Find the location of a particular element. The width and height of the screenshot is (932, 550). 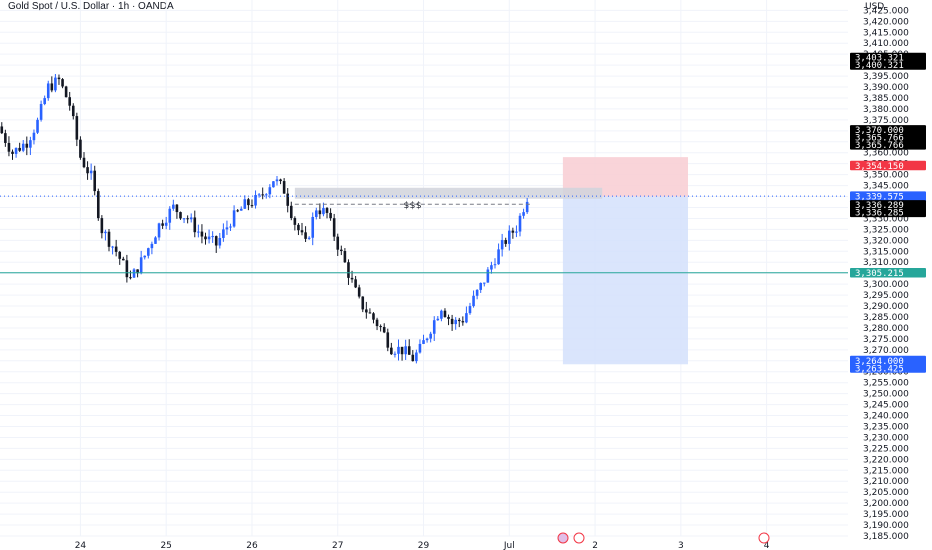

y-tick-label: 3,290.000 is located at coordinates (886, 307).